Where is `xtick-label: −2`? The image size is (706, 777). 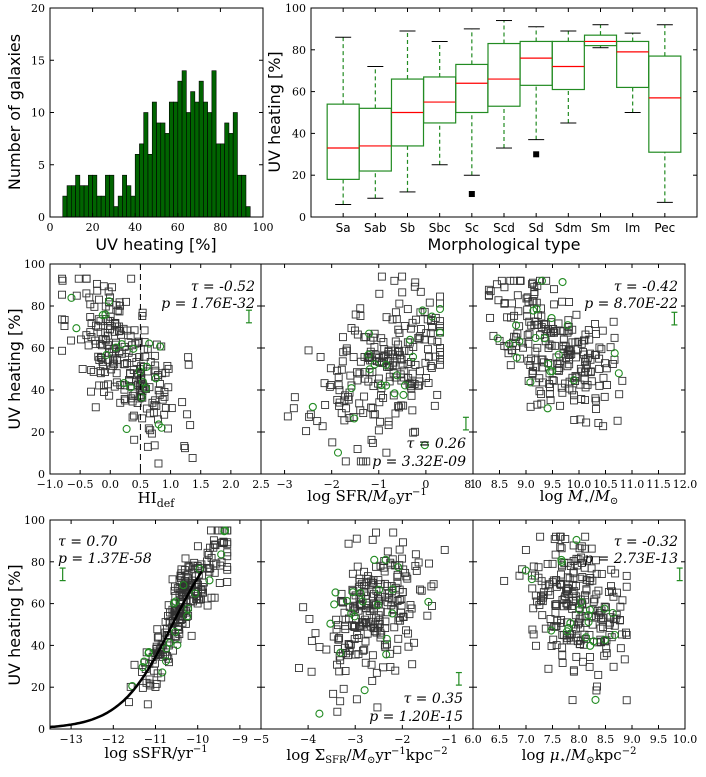
xtick-label: −2 is located at coordinates (332, 484).